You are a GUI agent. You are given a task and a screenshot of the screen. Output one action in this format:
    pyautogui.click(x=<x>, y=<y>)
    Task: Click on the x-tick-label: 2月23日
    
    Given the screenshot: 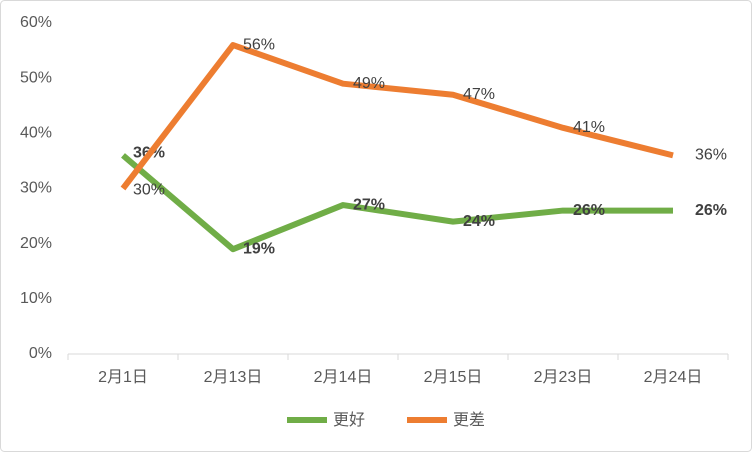 What is the action you would take?
    pyautogui.click(x=563, y=377)
    